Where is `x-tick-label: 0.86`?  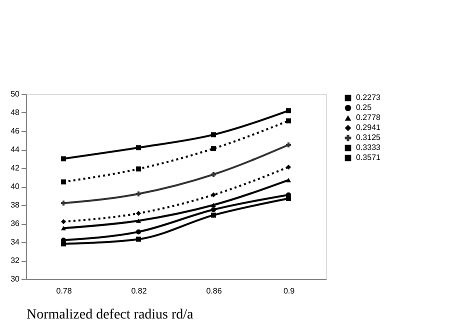
x-tick-label: 0.86 is located at coordinates (214, 291).